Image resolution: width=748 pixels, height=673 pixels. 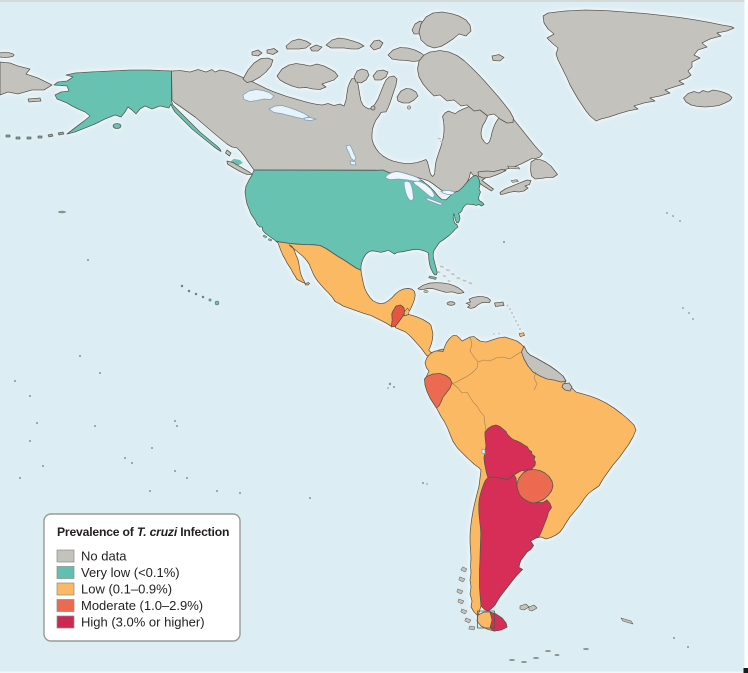 I want to click on svg-text:Prevalence of T. cruzi Infecti: Prevalence of T. cruzi Infection, so click(x=143, y=532).